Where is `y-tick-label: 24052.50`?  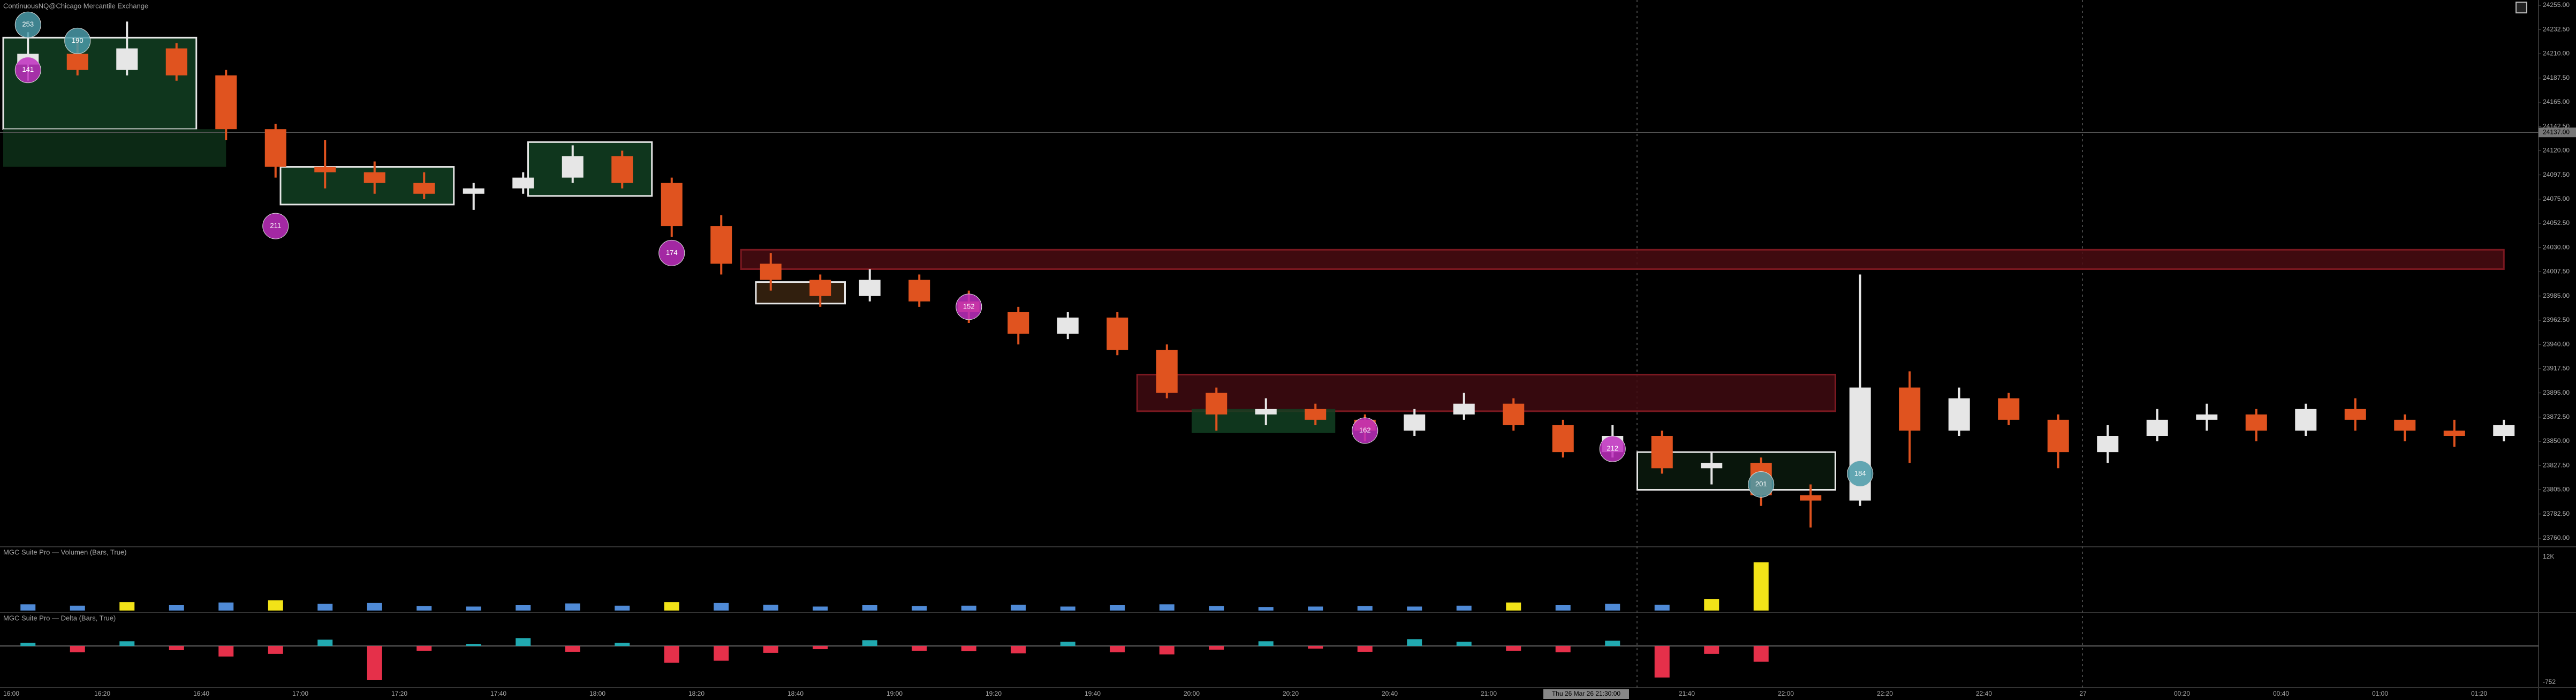
y-tick-label: 24052.50 is located at coordinates (2556, 223).